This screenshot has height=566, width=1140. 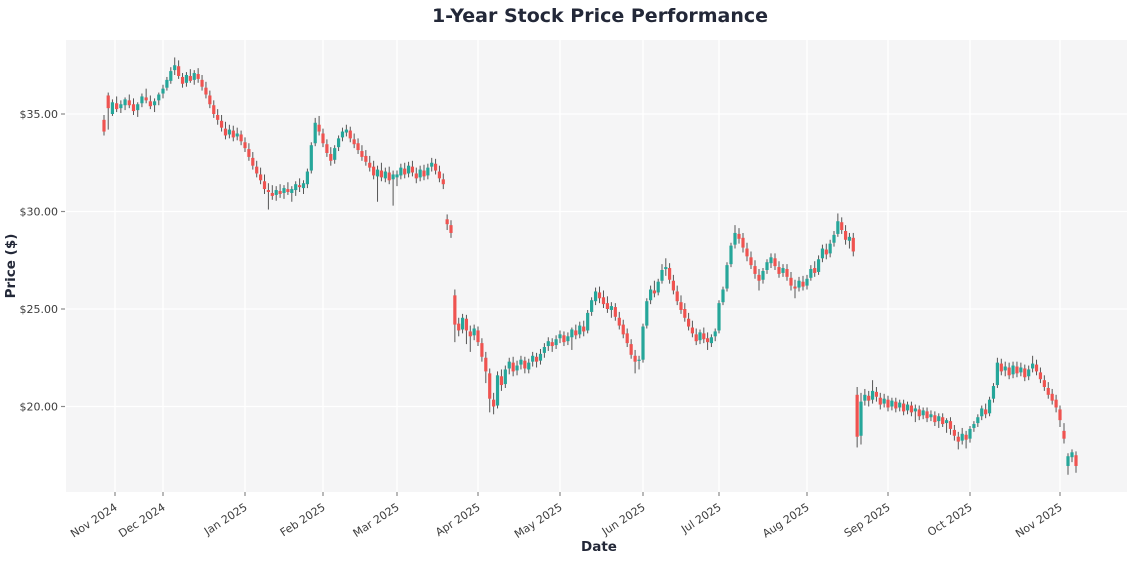 I want to click on y-tick-label: $30.00, so click(x=39, y=212).